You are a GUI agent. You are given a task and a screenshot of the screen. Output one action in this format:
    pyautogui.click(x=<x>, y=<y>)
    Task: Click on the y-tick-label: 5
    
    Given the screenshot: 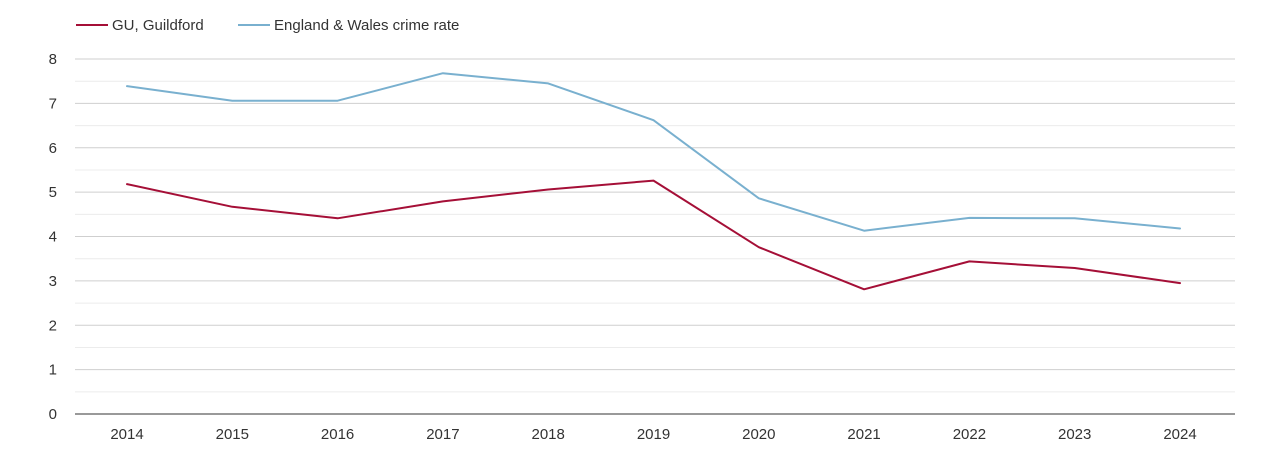 What is the action you would take?
    pyautogui.click(x=53, y=192)
    